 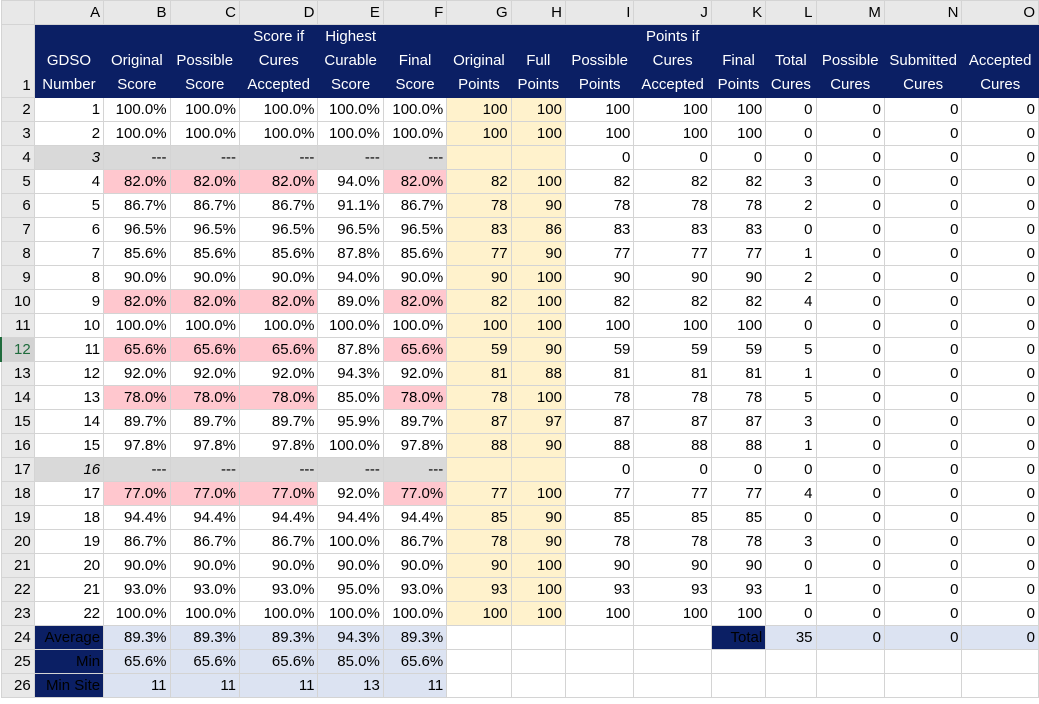 What do you see at coordinates (278, 349) in the screenshot?
I see `score-cell-ifc: 65.6%` at bounding box center [278, 349].